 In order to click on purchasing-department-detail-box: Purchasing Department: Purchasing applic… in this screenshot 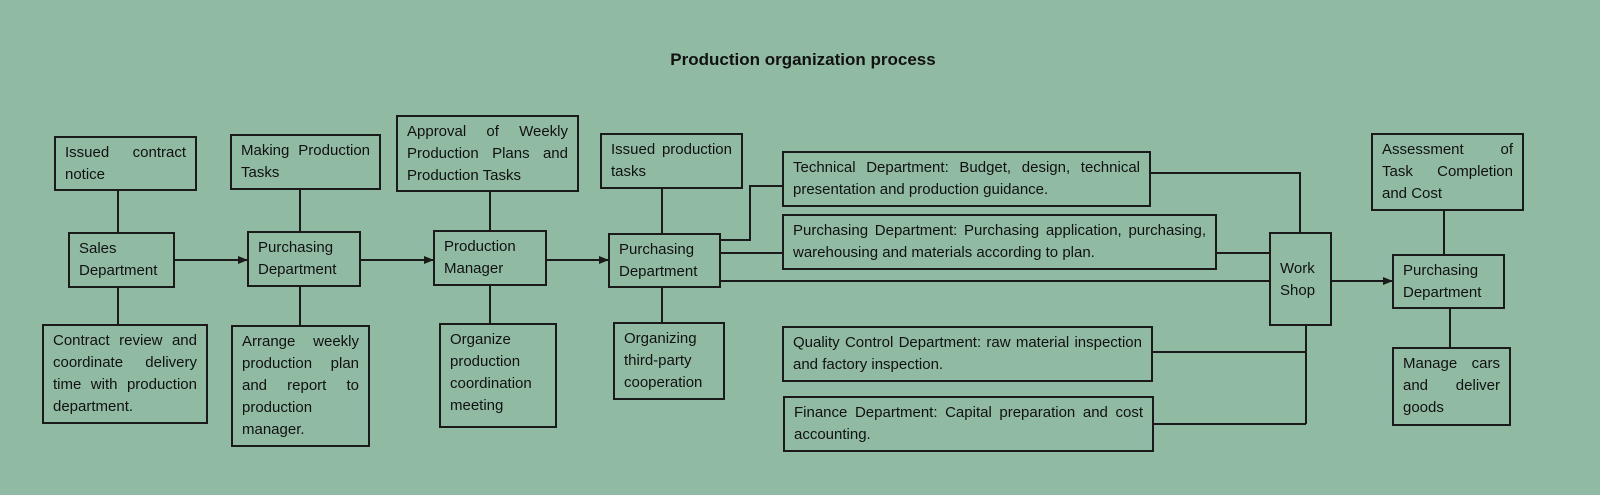, I will do `click(999, 242)`.